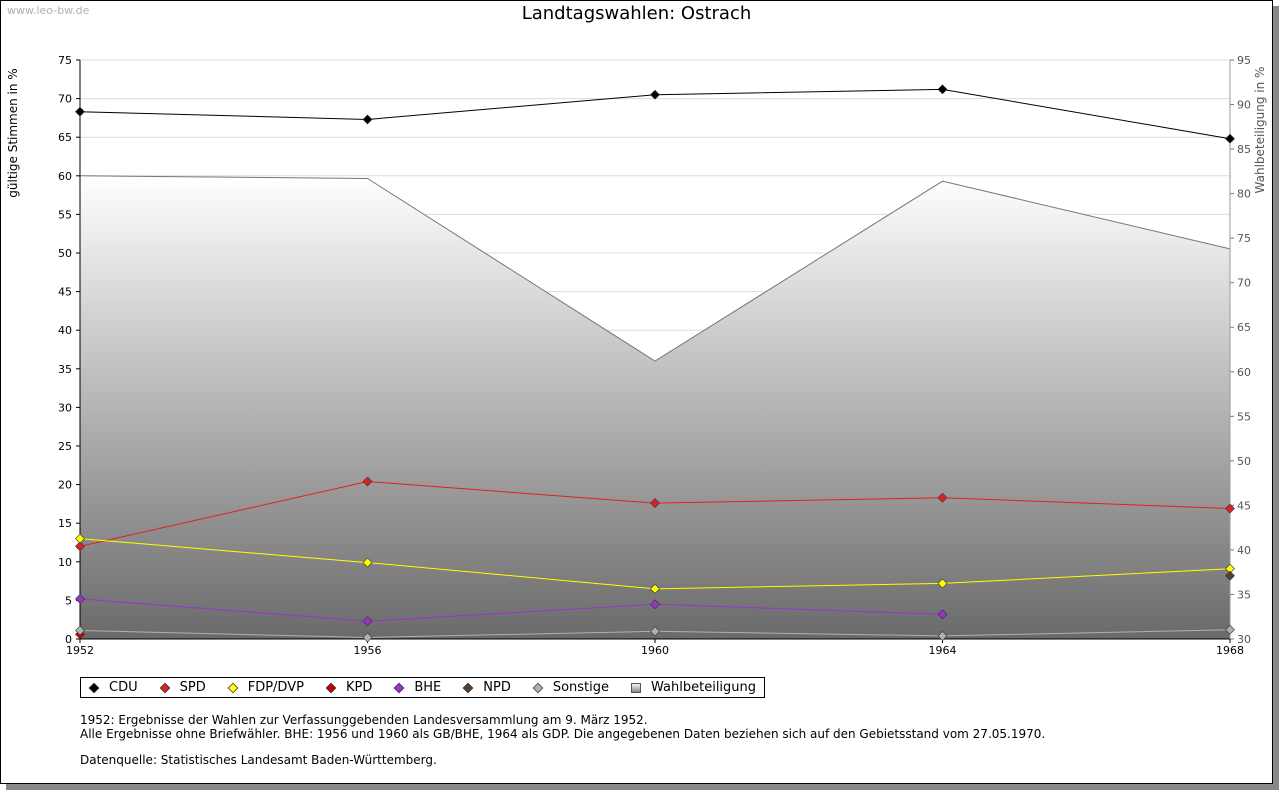 This screenshot has width=1280, height=791. Describe the element at coordinates (642, 787) in the screenshot. I see `frame-shadow-bottom` at that location.